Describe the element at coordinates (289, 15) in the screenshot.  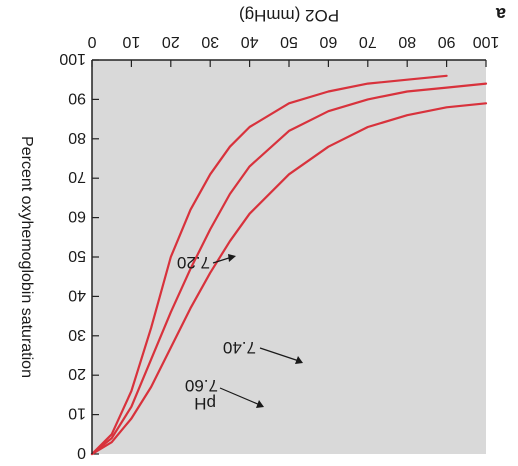
I see `x-axis-label: PO2 (mmHg)` at that location.